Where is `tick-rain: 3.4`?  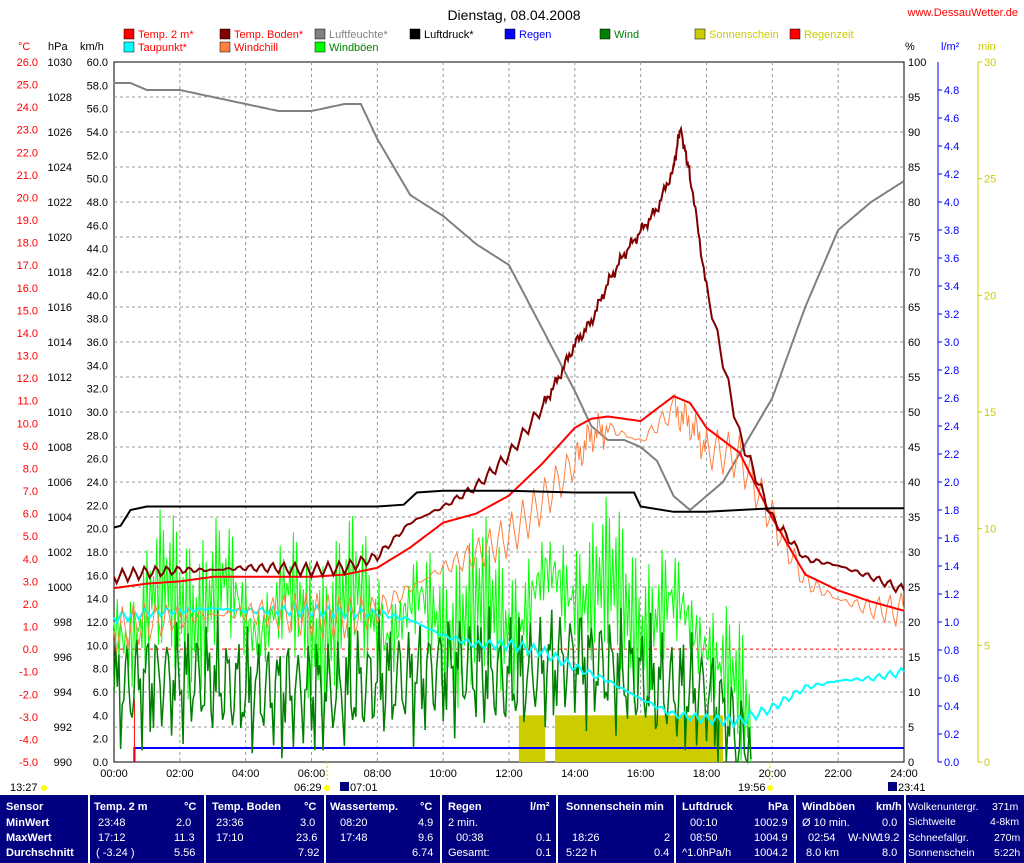 tick-rain: 3.4 is located at coordinates (951, 287).